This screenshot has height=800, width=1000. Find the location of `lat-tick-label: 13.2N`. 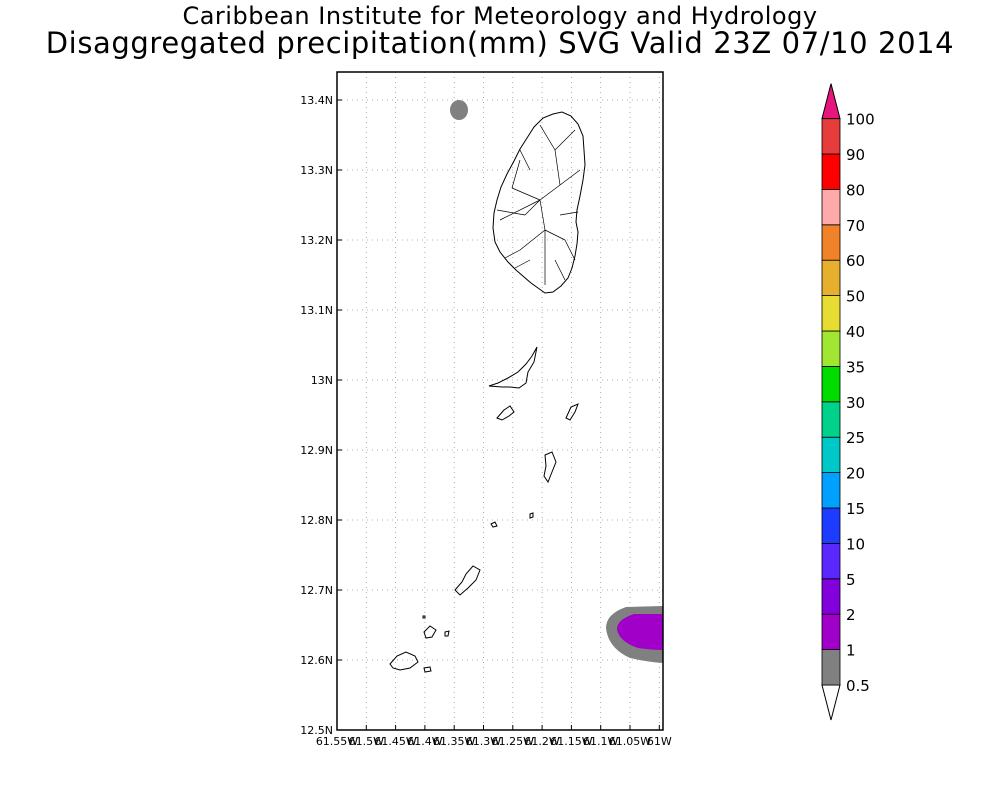

lat-tick-label: 13.2N is located at coordinates (316, 240).